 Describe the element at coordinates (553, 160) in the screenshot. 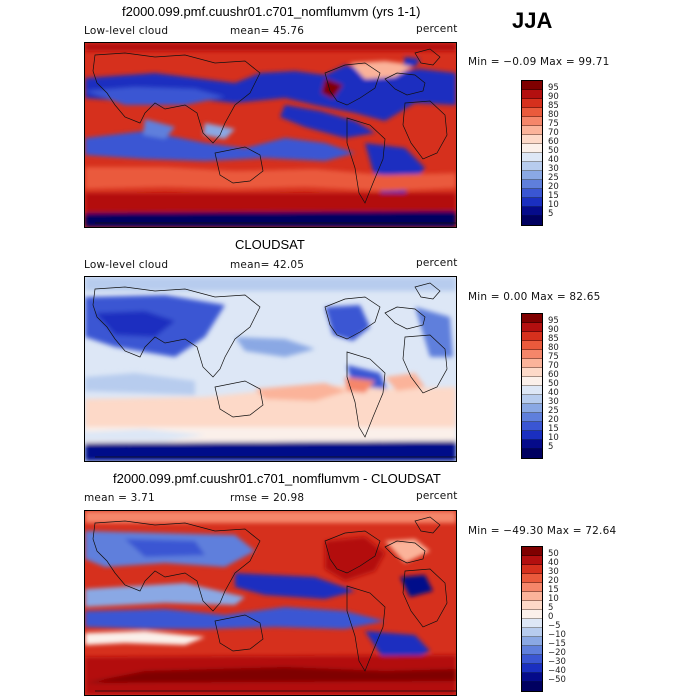

I see `colorbar-tick-label: 40` at that location.